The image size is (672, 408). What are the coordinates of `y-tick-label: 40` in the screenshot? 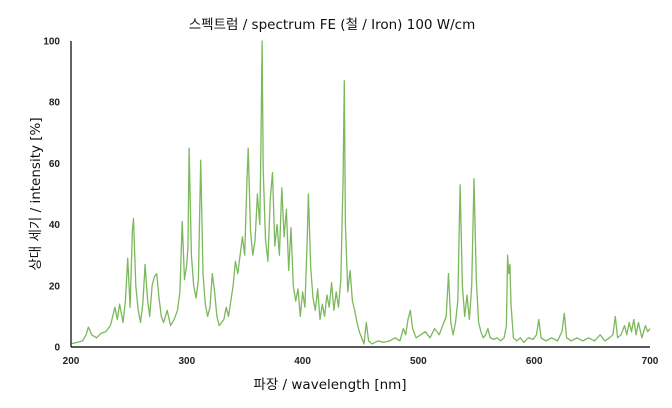 It's located at (55, 225).